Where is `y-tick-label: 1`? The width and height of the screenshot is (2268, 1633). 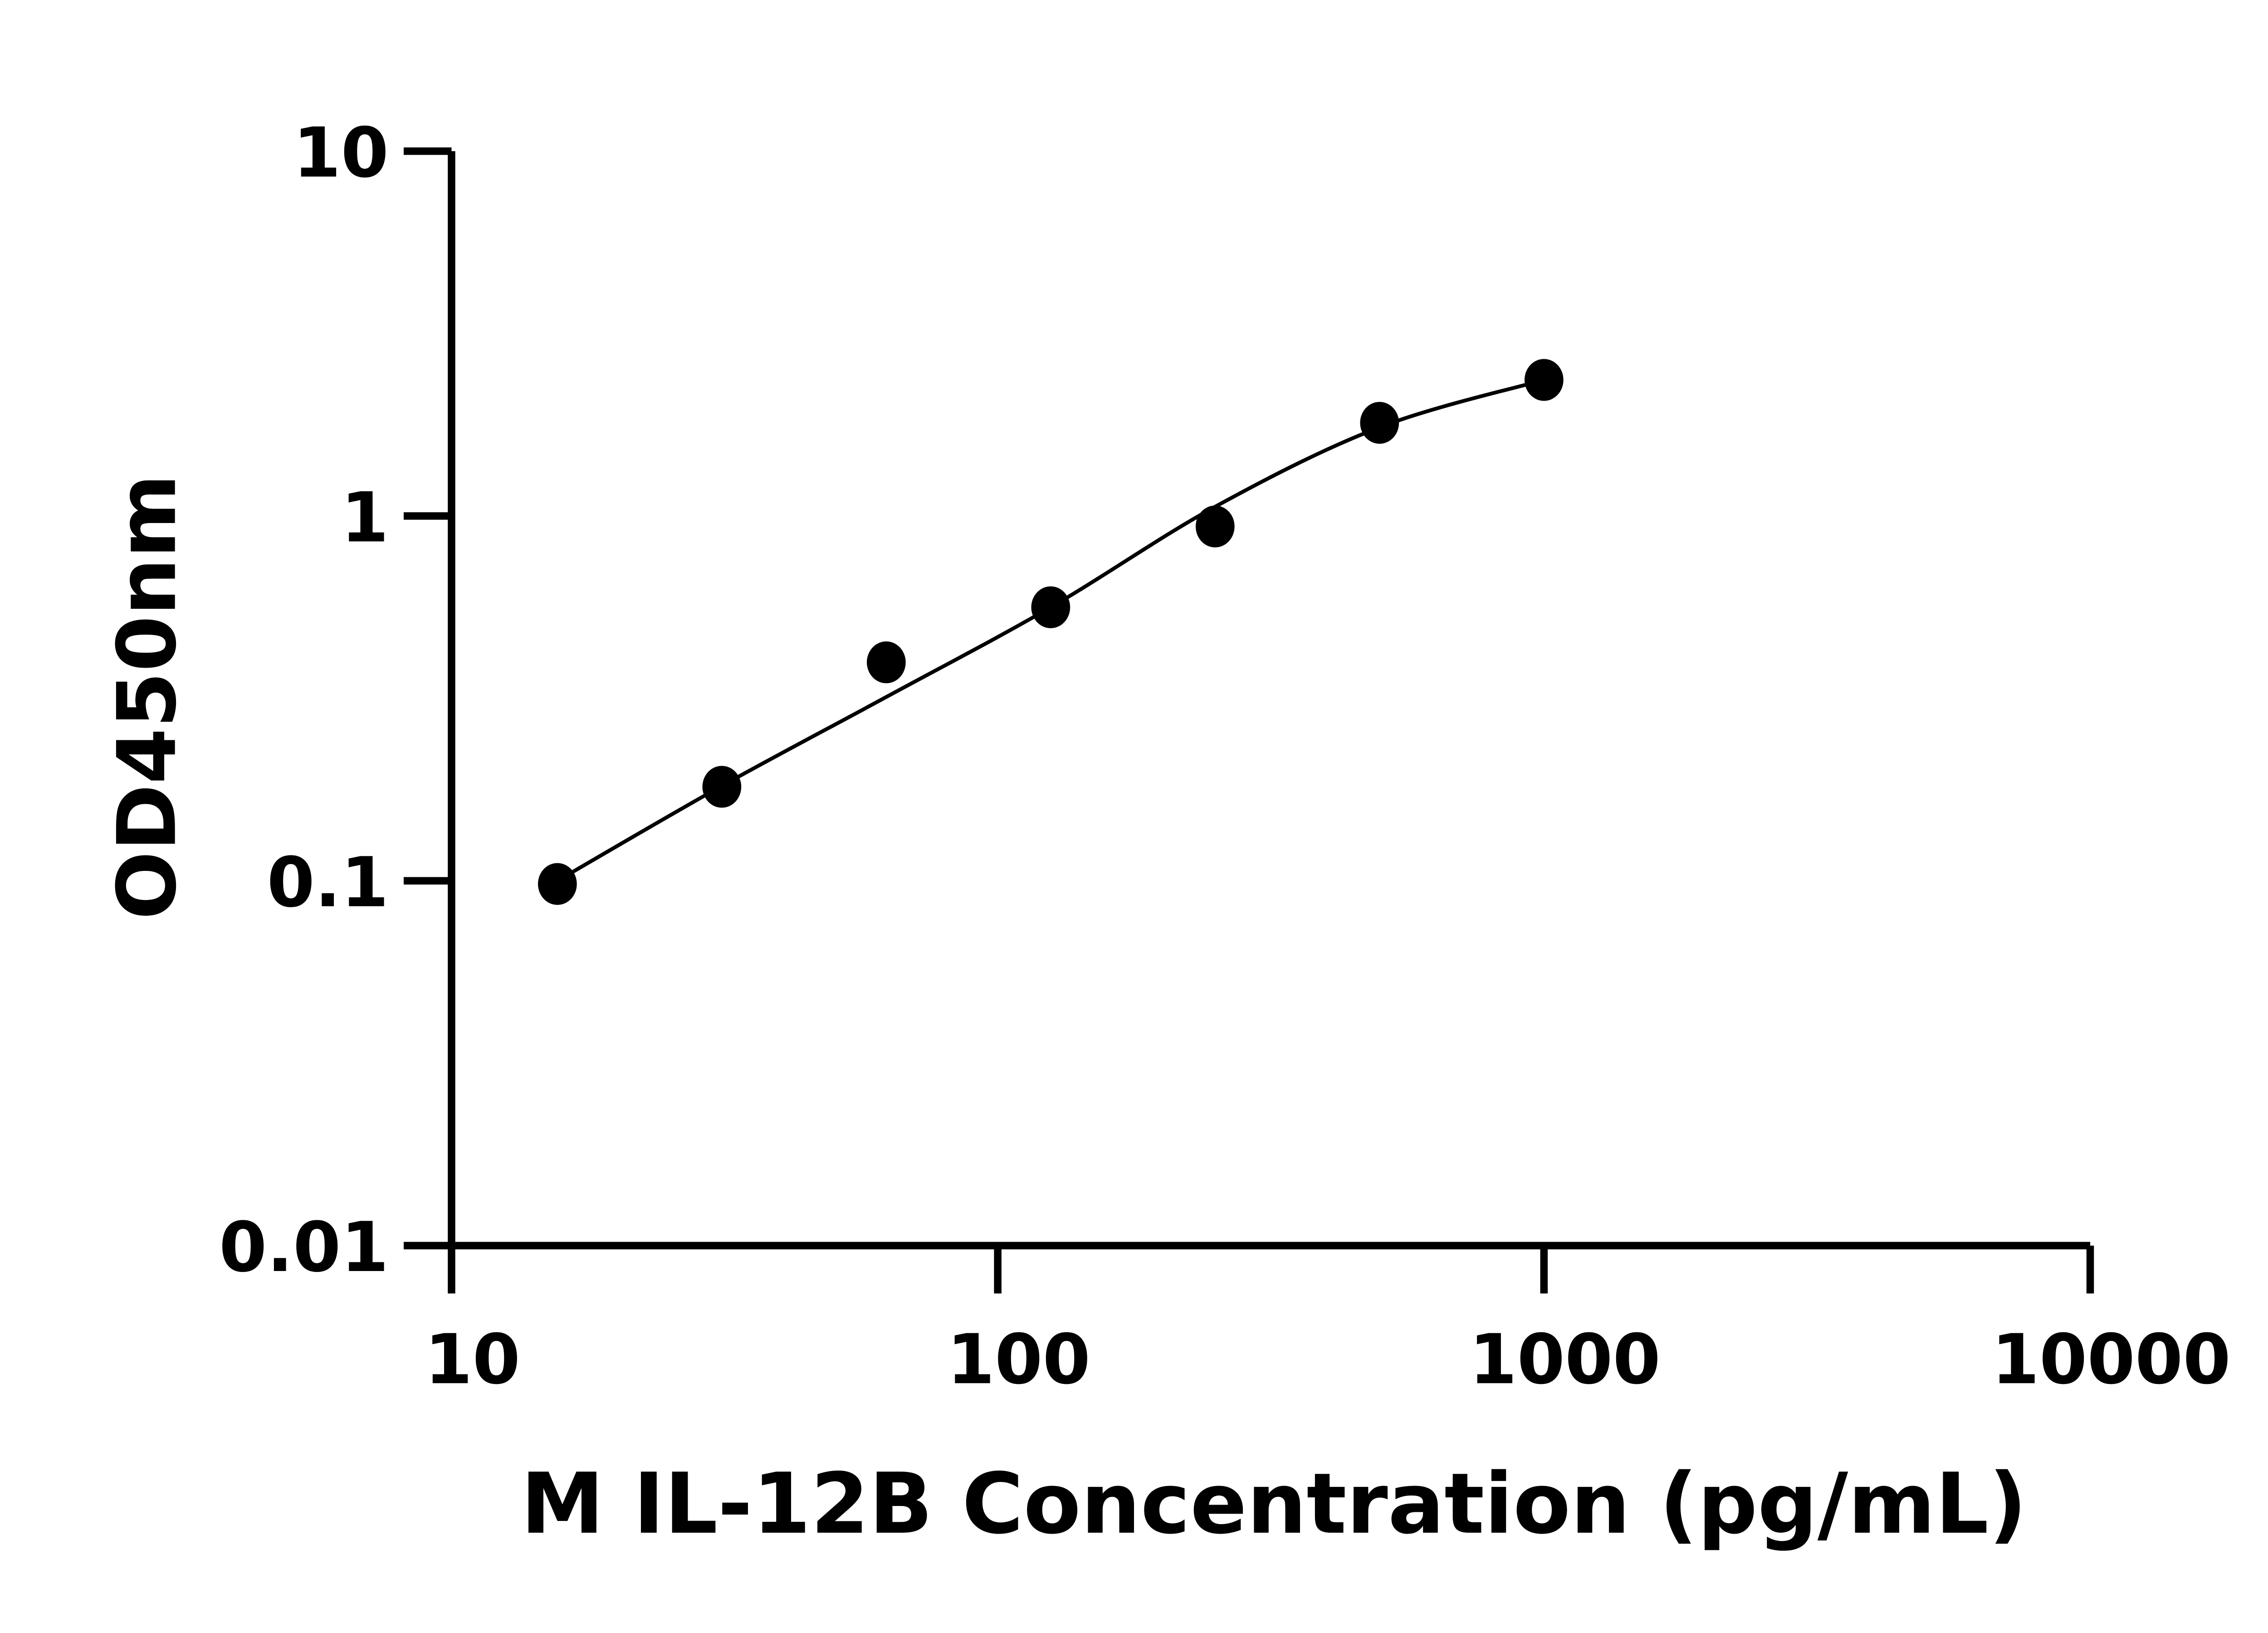
y-tick-label: 1 is located at coordinates (365, 518).